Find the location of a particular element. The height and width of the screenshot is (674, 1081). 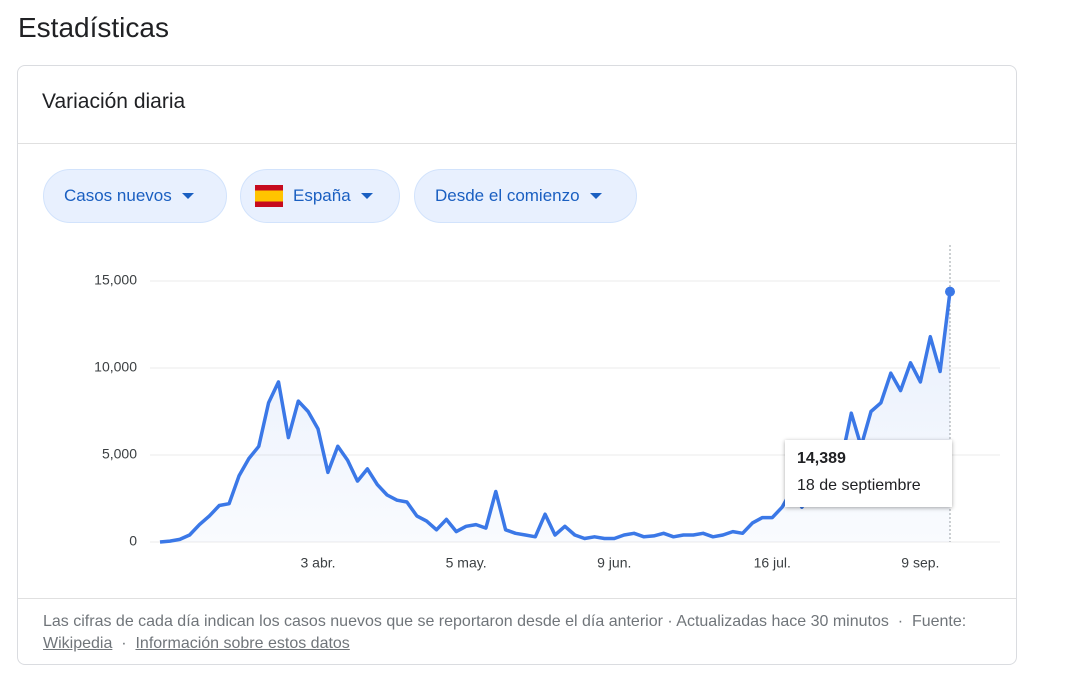

y-tick-label: 0 is located at coordinates (133, 541).